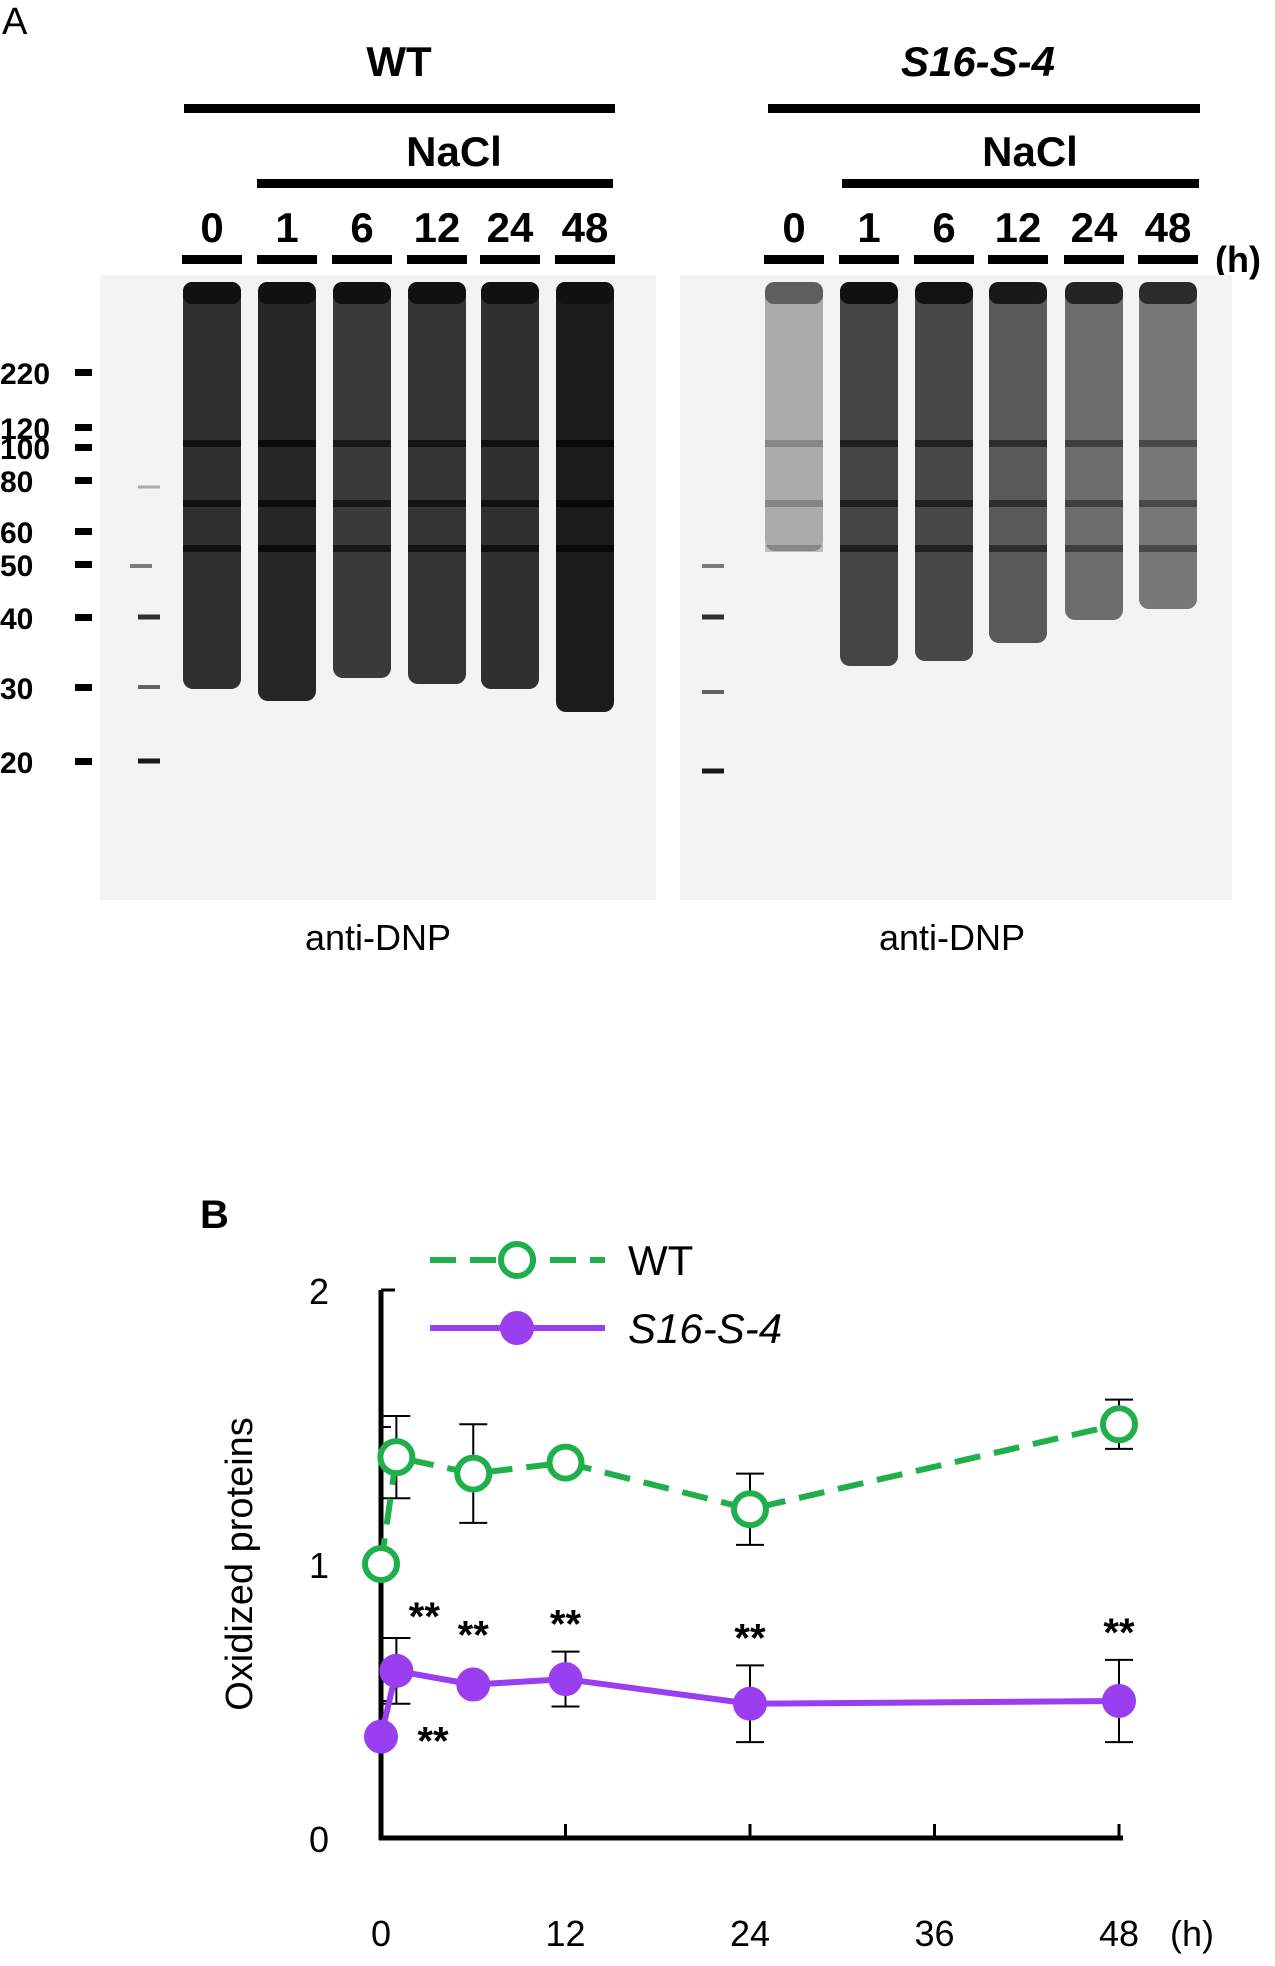 This screenshot has height=1966, width=1275. I want to click on genotype-bar-wt, so click(399, 108).